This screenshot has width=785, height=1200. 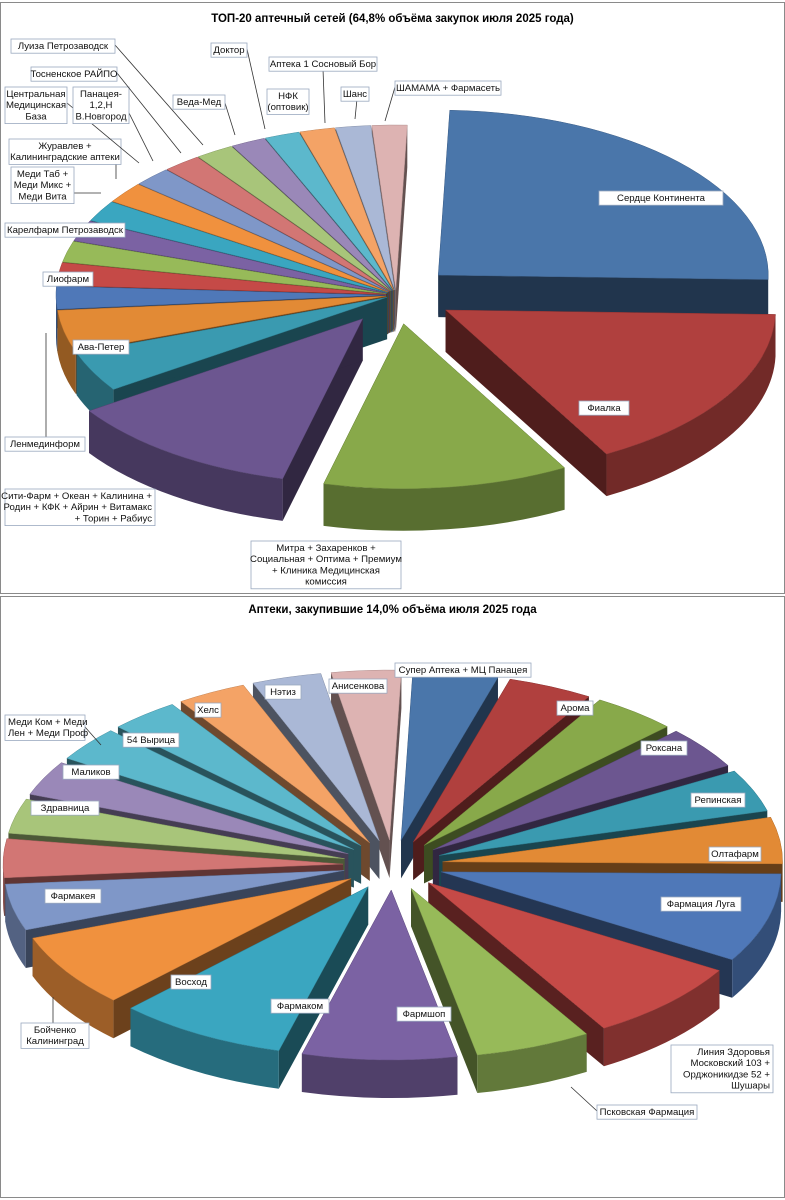 I want to click on slice-веда-мед-14, so click(x=294, y=218).